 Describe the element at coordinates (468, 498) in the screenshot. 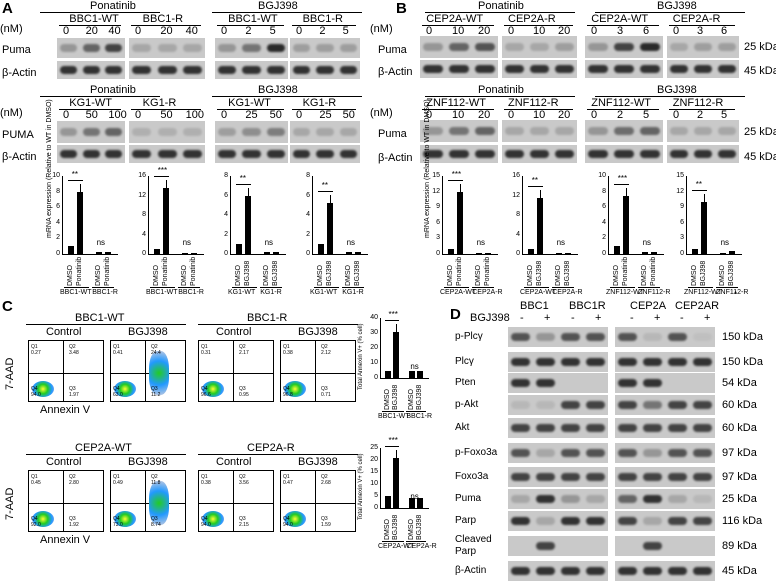

I see `blot-row-label: Puma` at that location.